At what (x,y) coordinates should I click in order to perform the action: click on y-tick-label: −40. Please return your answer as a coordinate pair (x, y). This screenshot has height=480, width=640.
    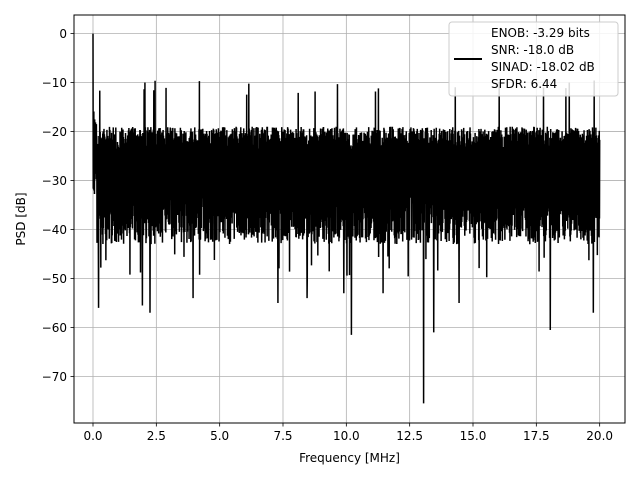
    Looking at the image, I should click on (54, 230).